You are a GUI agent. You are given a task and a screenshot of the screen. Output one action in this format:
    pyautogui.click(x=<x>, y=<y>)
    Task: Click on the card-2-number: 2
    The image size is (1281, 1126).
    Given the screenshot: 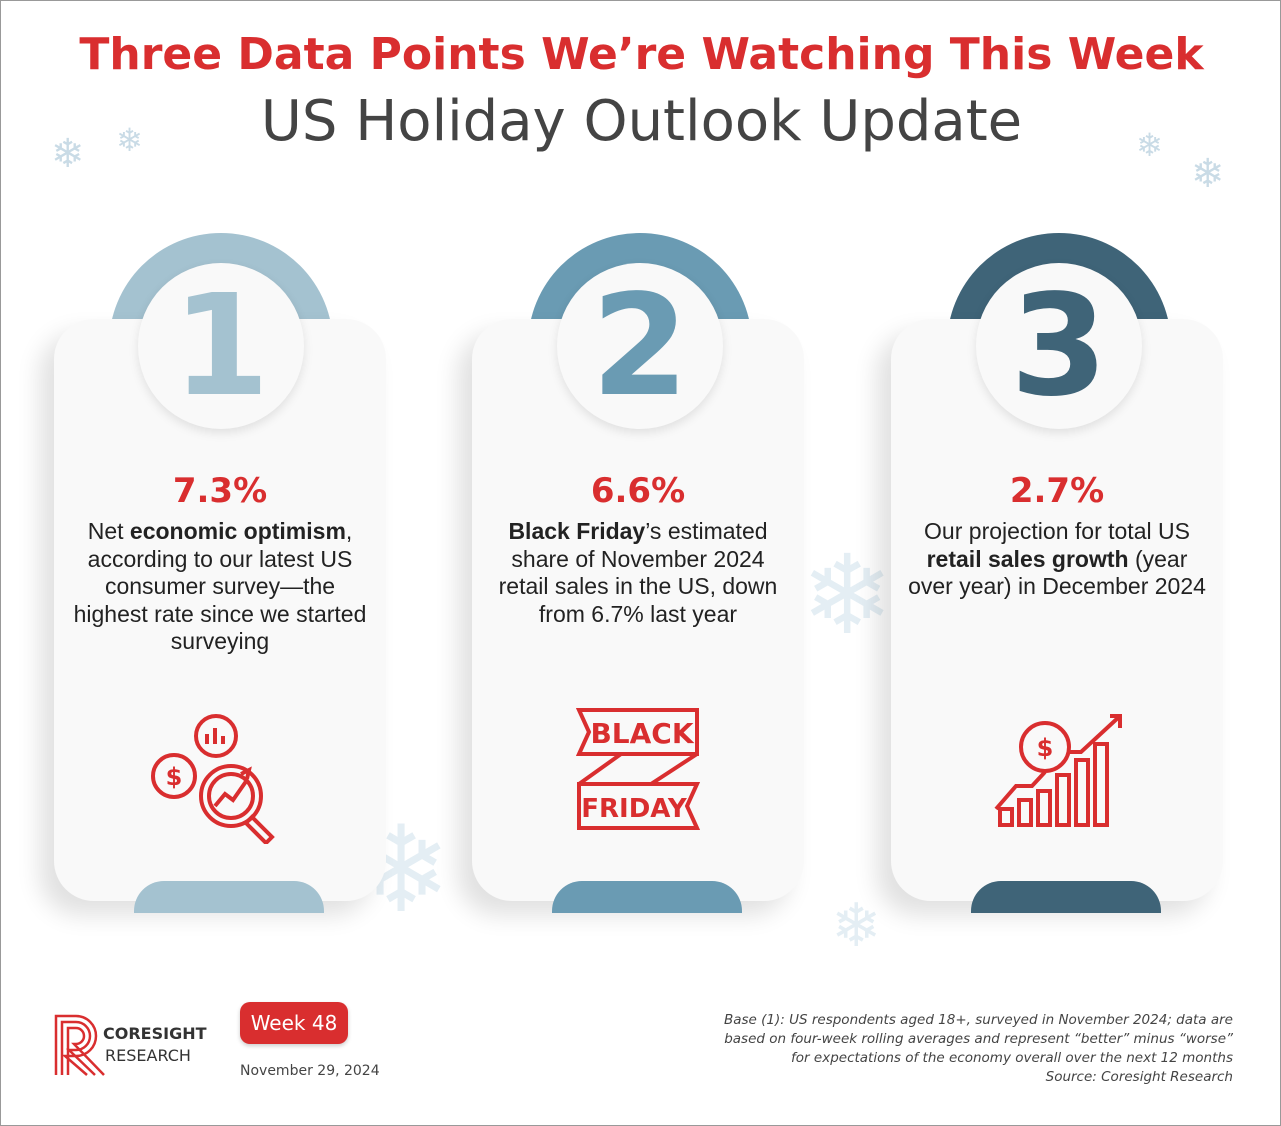 What is the action you would take?
    pyautogui.click(x=640, y=346)
    